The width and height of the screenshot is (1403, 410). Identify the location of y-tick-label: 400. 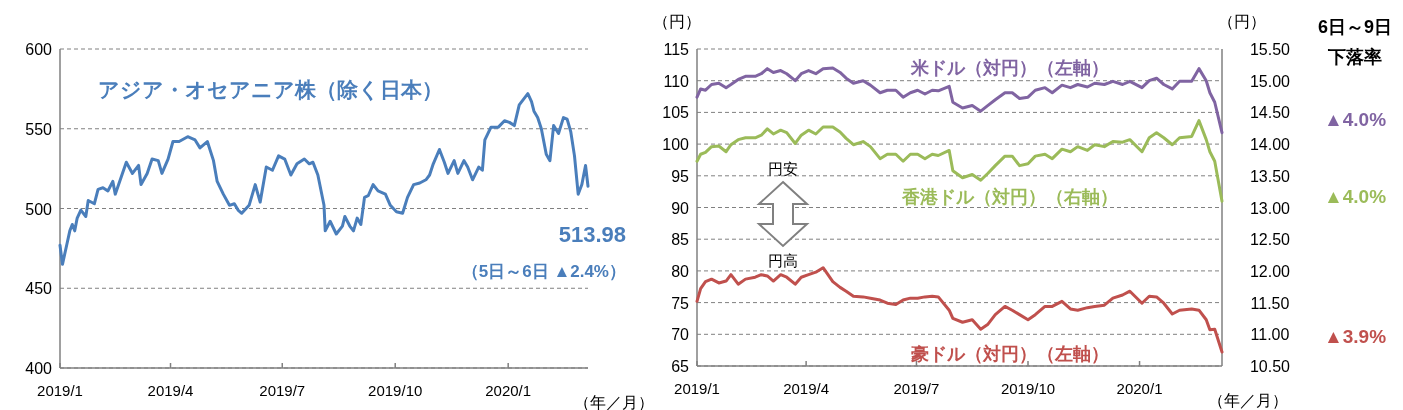
(39, 368).